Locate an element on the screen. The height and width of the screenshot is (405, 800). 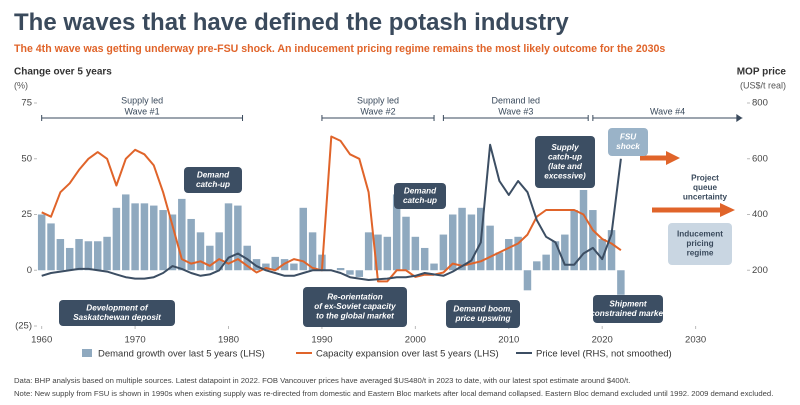
arrows is located at coordinates (687, 184).